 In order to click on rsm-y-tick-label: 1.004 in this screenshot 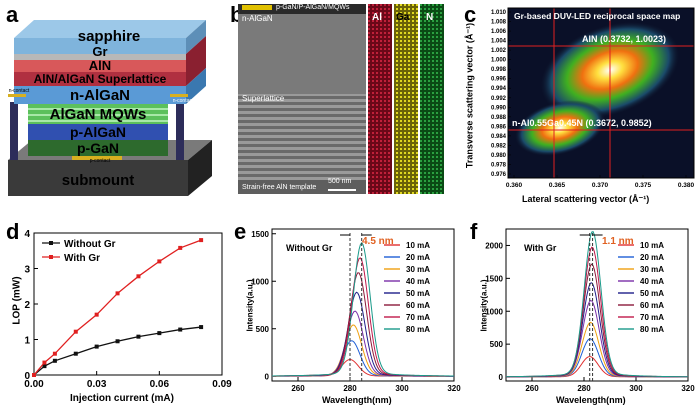, I will do `click(499, 42)`.